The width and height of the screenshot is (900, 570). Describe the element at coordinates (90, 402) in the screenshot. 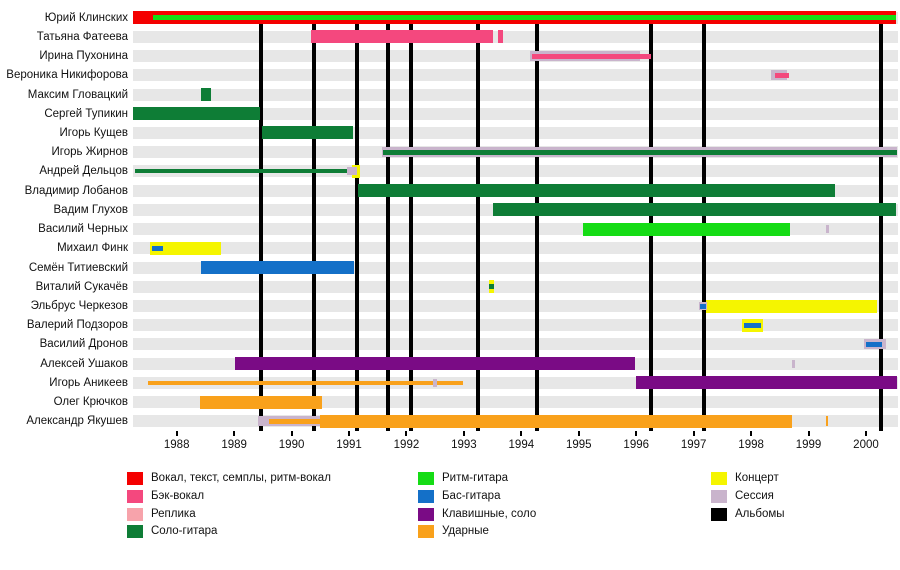

I see `member-row-label: Олег Крючков` at that location.